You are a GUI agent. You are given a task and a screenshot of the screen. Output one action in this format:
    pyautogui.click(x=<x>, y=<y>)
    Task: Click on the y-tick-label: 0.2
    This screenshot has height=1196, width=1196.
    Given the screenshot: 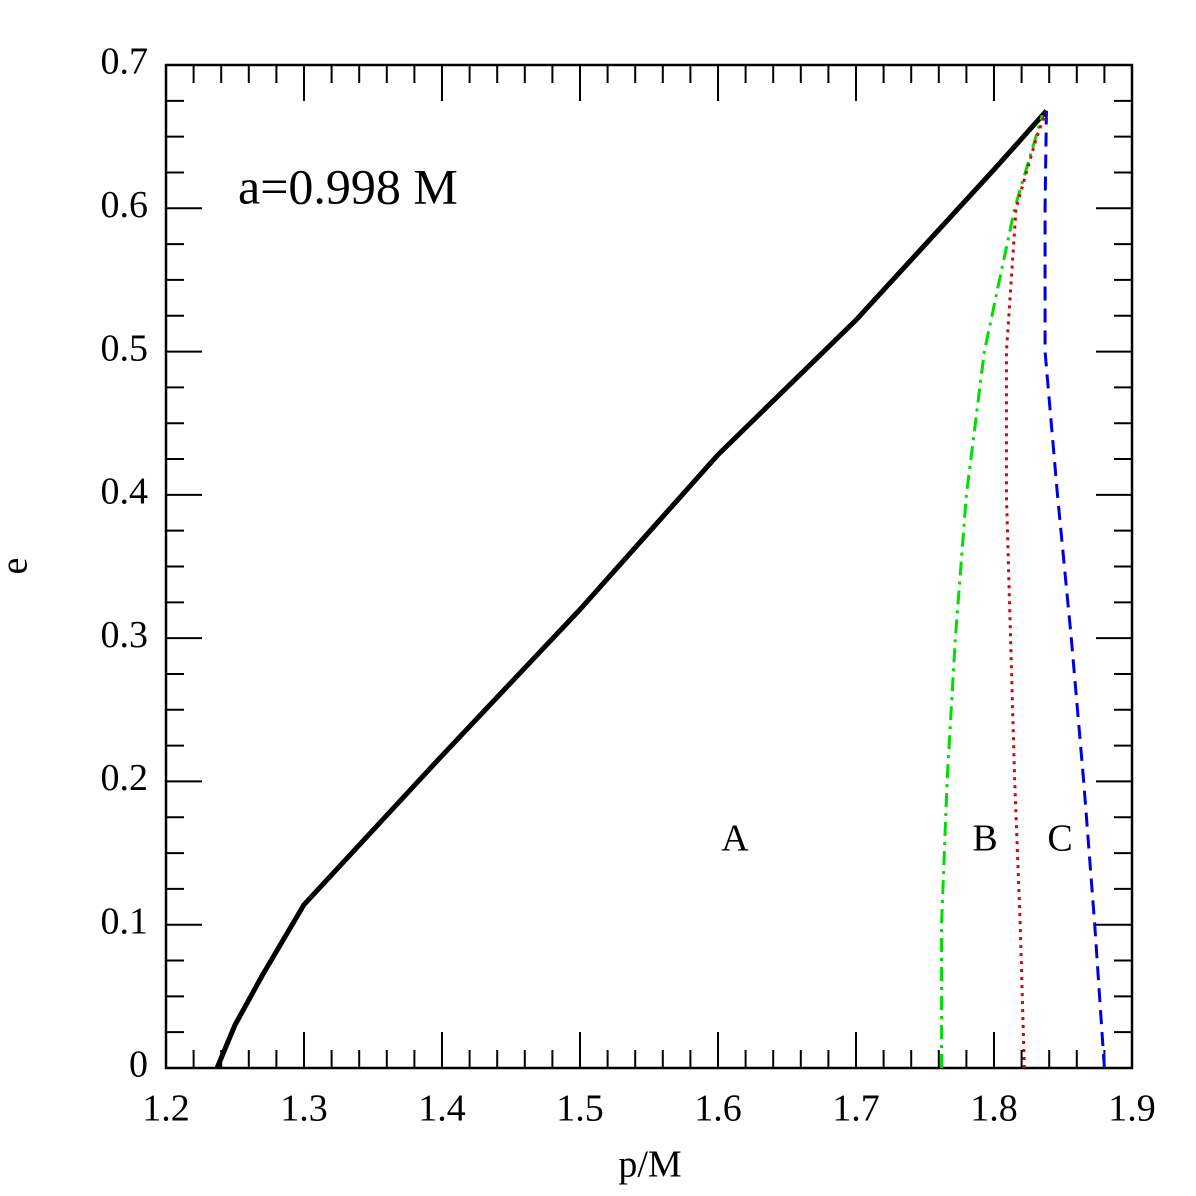 What is the action you would take?
    pyautogui.click(x=125, y=778)
    